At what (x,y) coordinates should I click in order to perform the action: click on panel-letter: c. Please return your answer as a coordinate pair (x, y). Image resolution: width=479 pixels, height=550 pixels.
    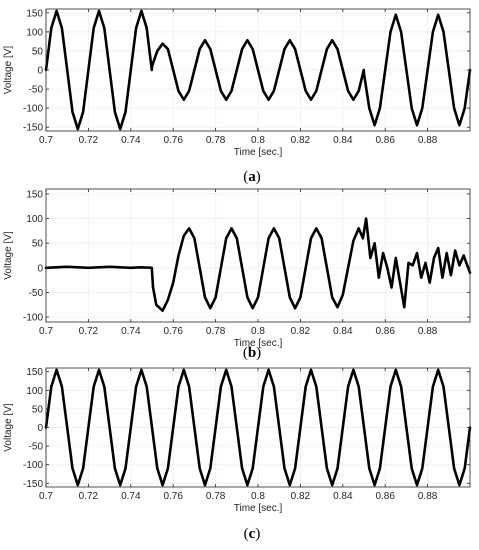
    Looking at the image, I should click on (252, 534).